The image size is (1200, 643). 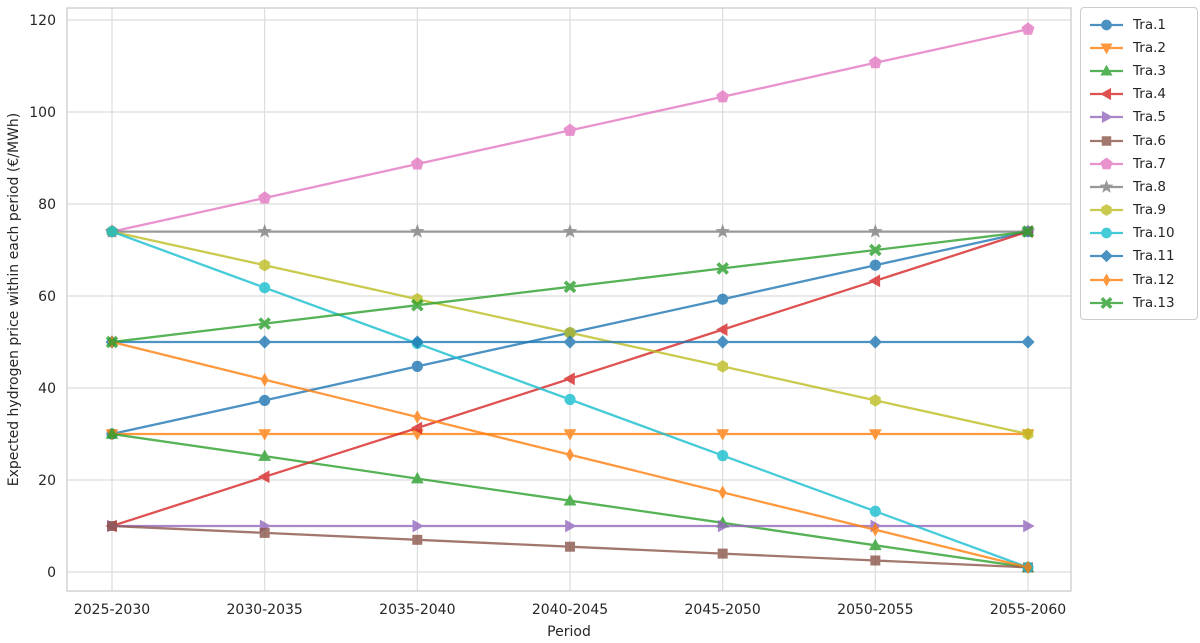 I want to click on legend-label-tra-11: Tra.11, so click(x=1154, y=256).